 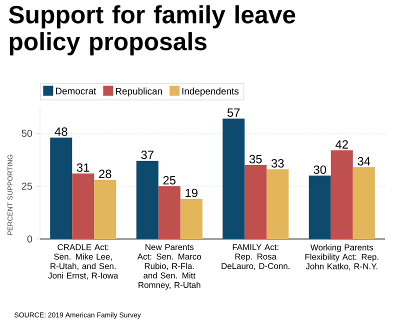 I want to click on y-tick-label: 25, so click(x=27, y=186).